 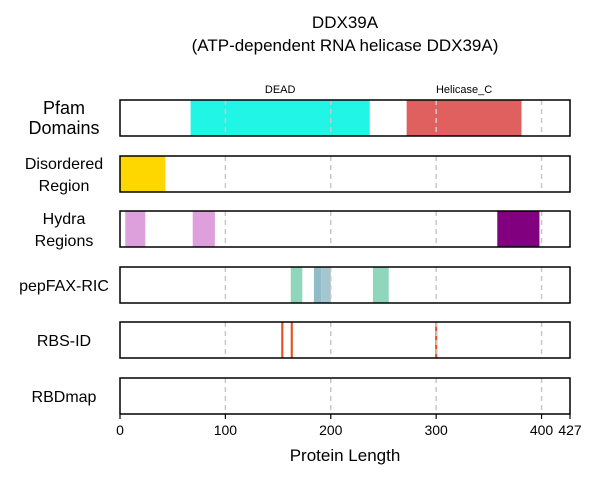 I want to click on track-4: RBS-ID, so click(x=304, y=340).